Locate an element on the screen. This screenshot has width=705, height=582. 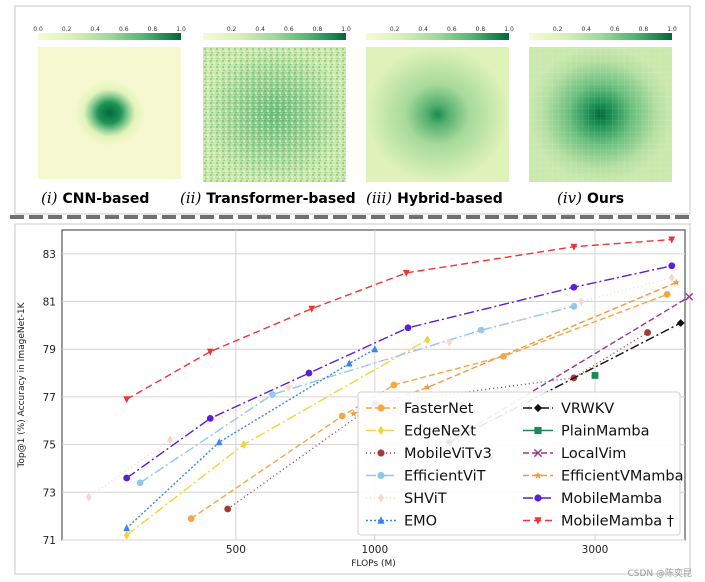
legend-label: MobileViTv3 is located at coordinates (448, 454).